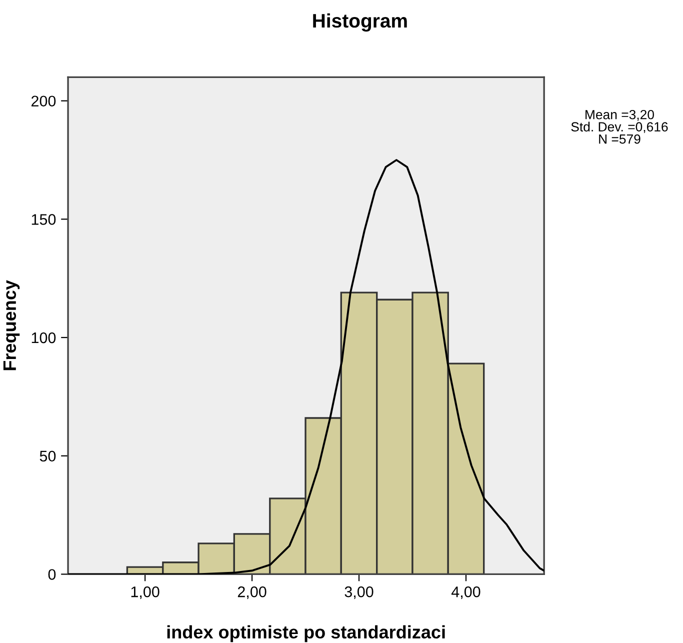 This screenshot has height=643, width=683. I want to click on x-tick-label: 3,00, so click(359, 593).